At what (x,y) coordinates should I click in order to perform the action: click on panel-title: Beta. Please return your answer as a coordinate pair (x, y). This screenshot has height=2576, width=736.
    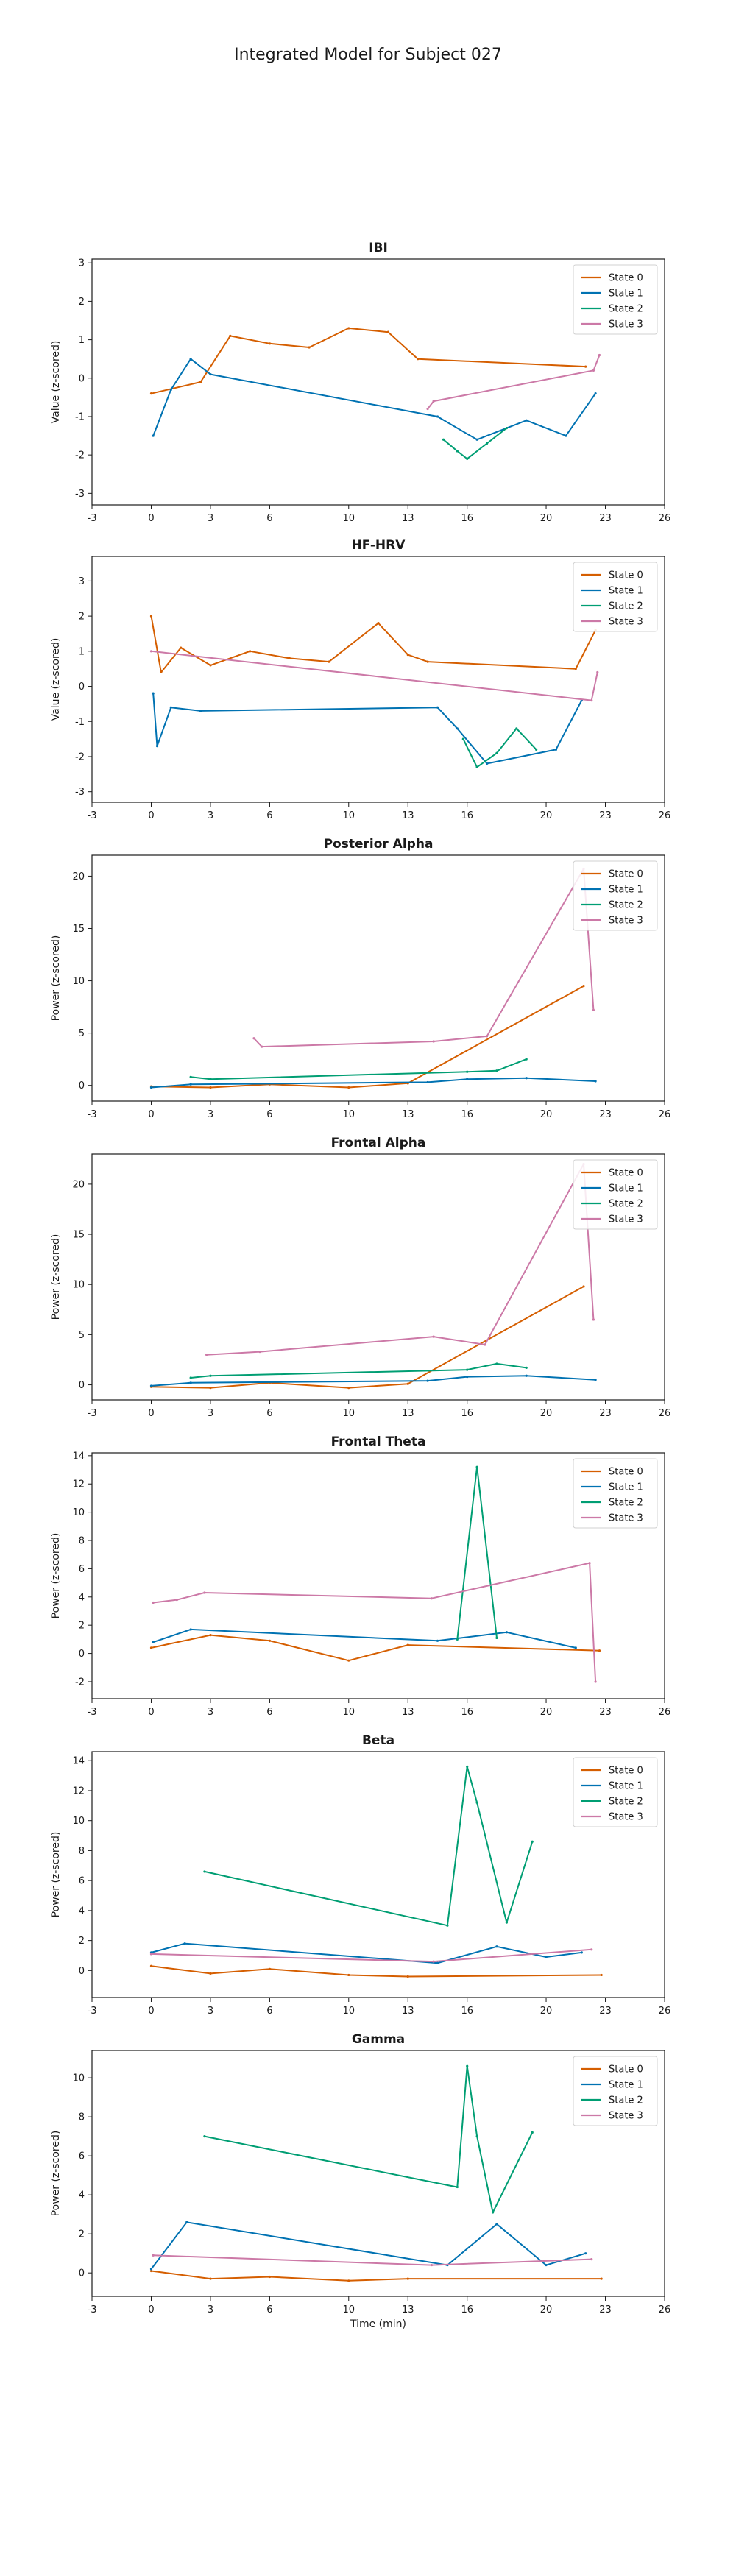
    Looking at the image, I should click on (378, 1740).